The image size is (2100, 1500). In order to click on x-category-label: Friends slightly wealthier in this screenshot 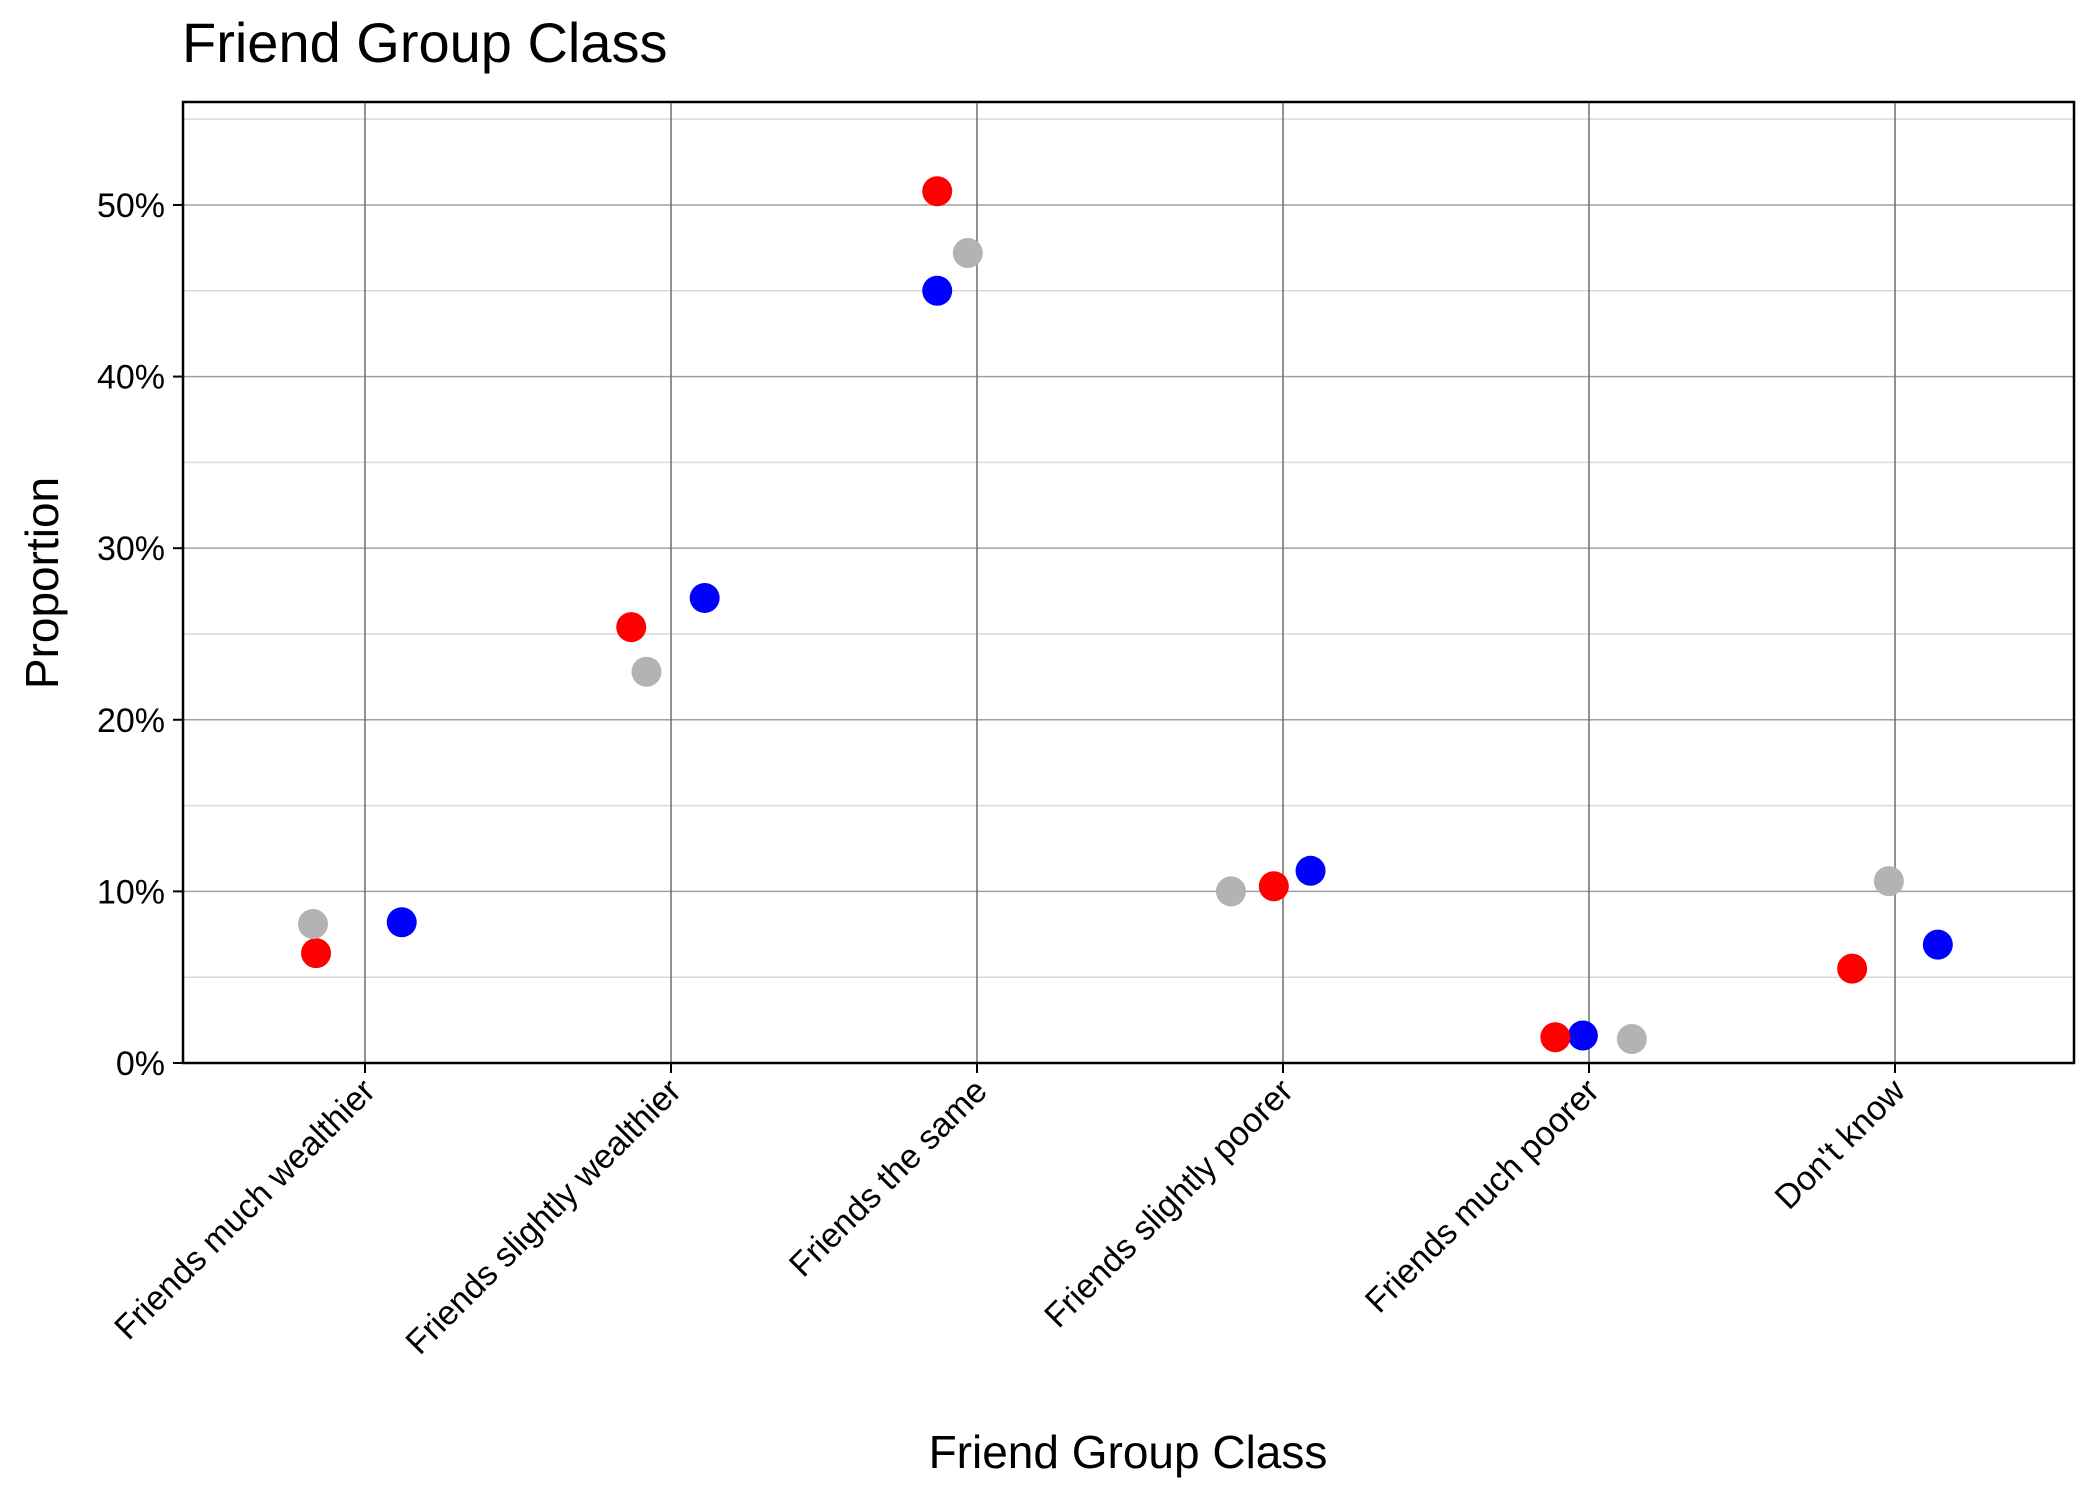, I will do `click(544, 1217)`.